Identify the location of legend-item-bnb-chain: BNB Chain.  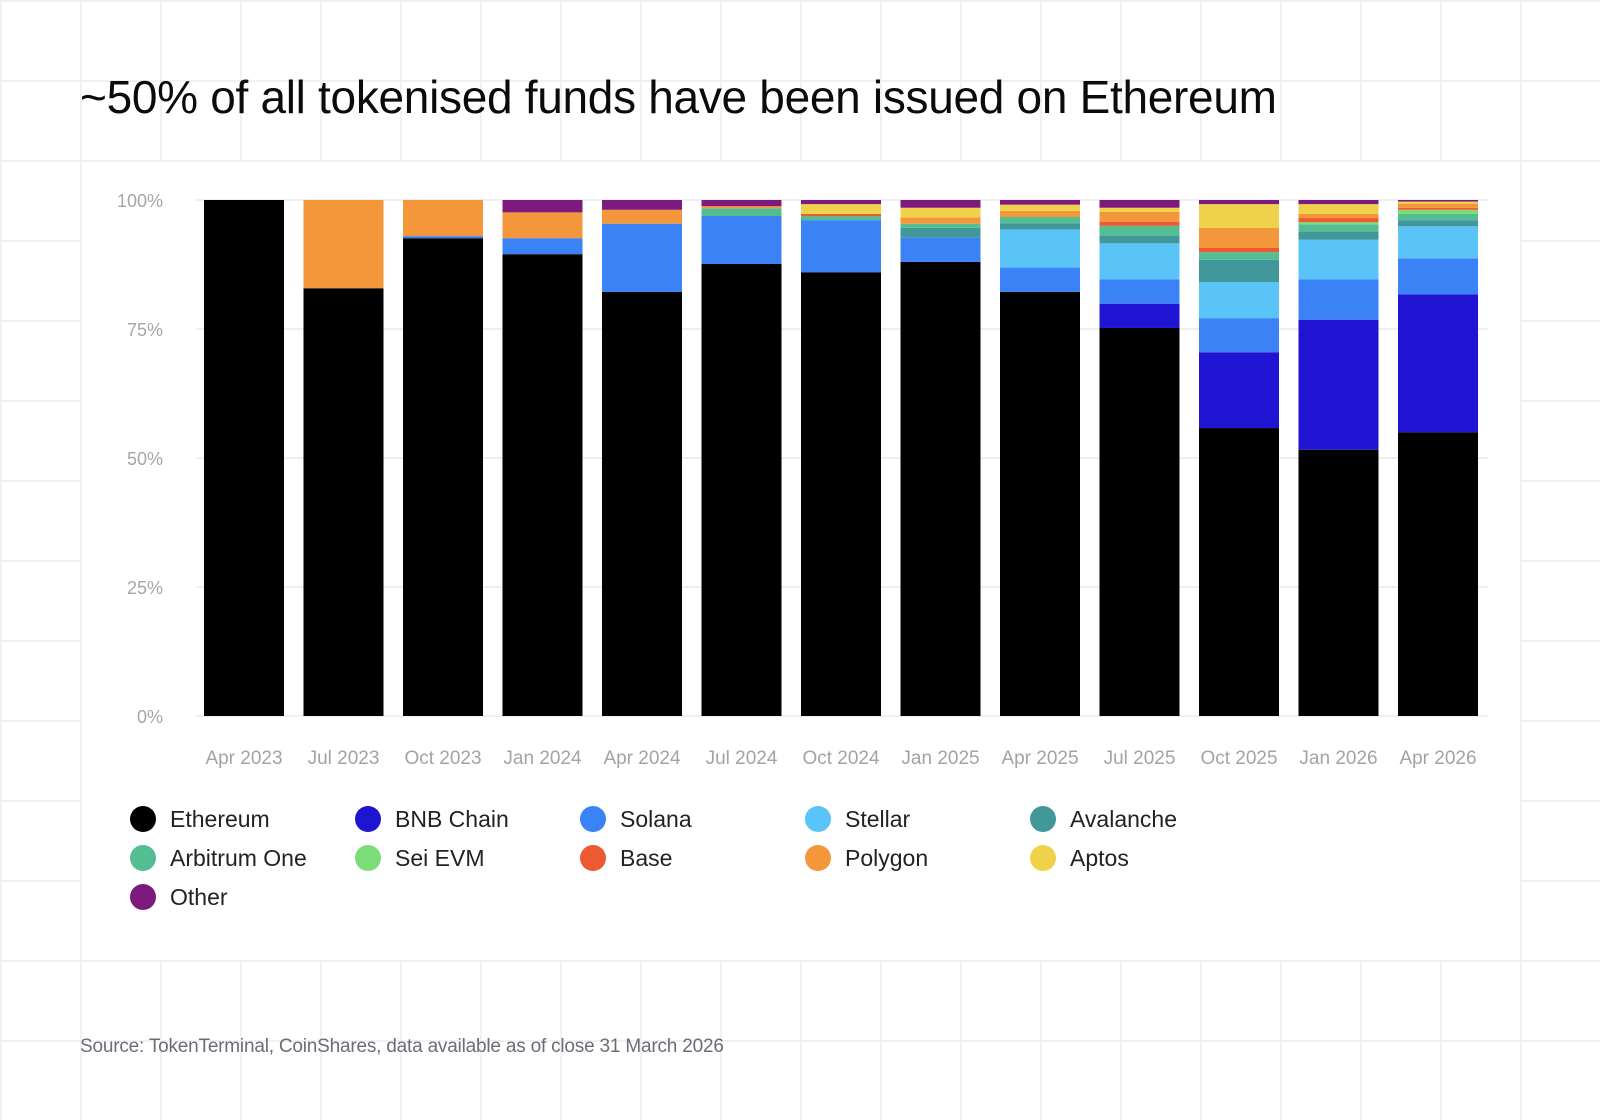
(467, 819).